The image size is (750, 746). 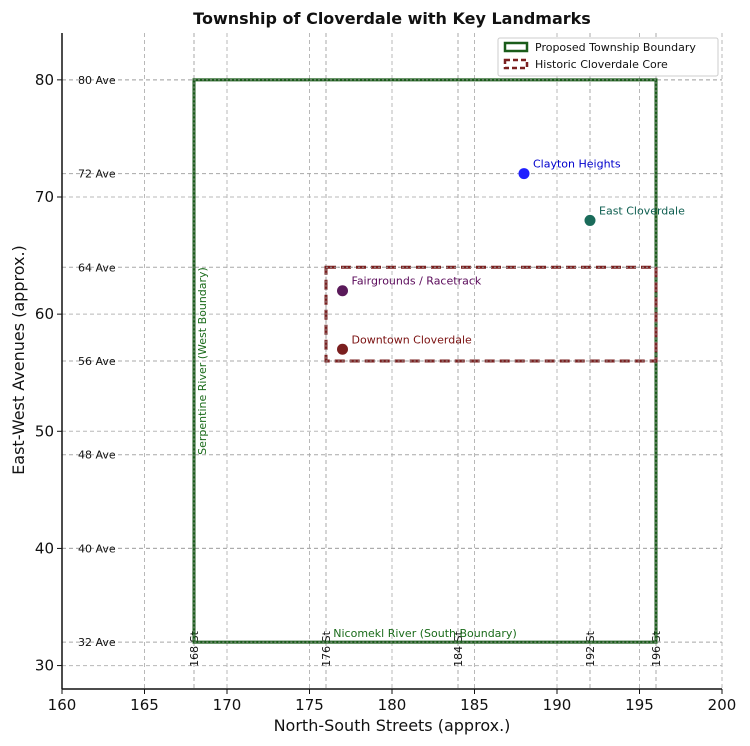 I want to click on avenue-label: 64 Ave, so click(x=97, y=267).